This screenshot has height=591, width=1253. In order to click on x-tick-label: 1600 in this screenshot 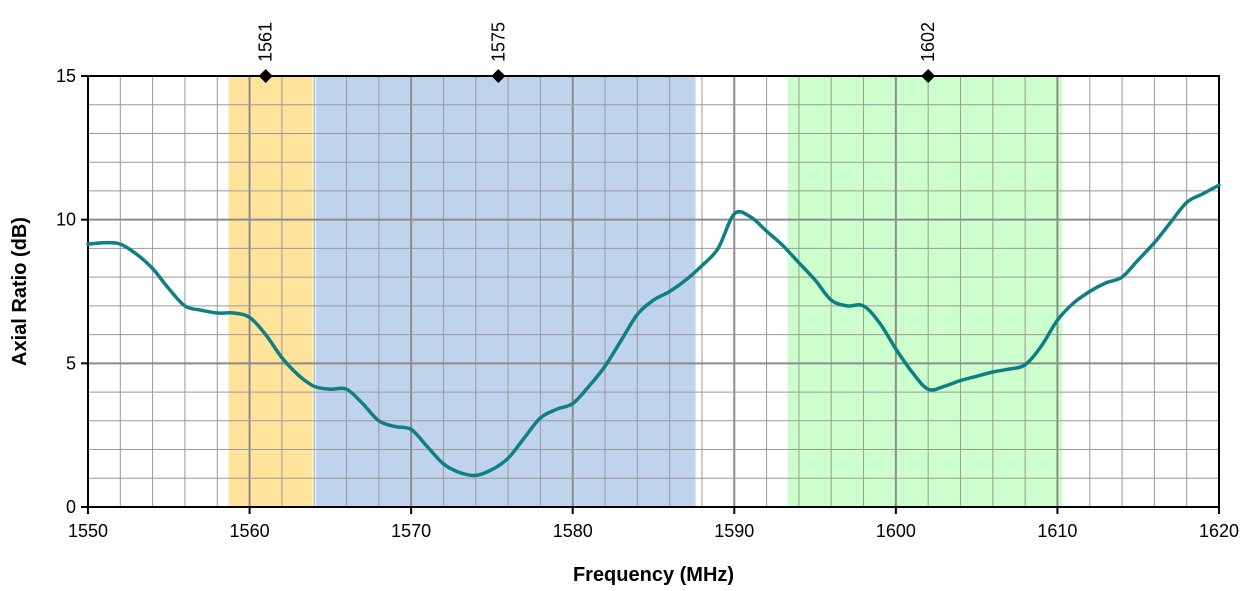, I will do `click(896, 531)`.